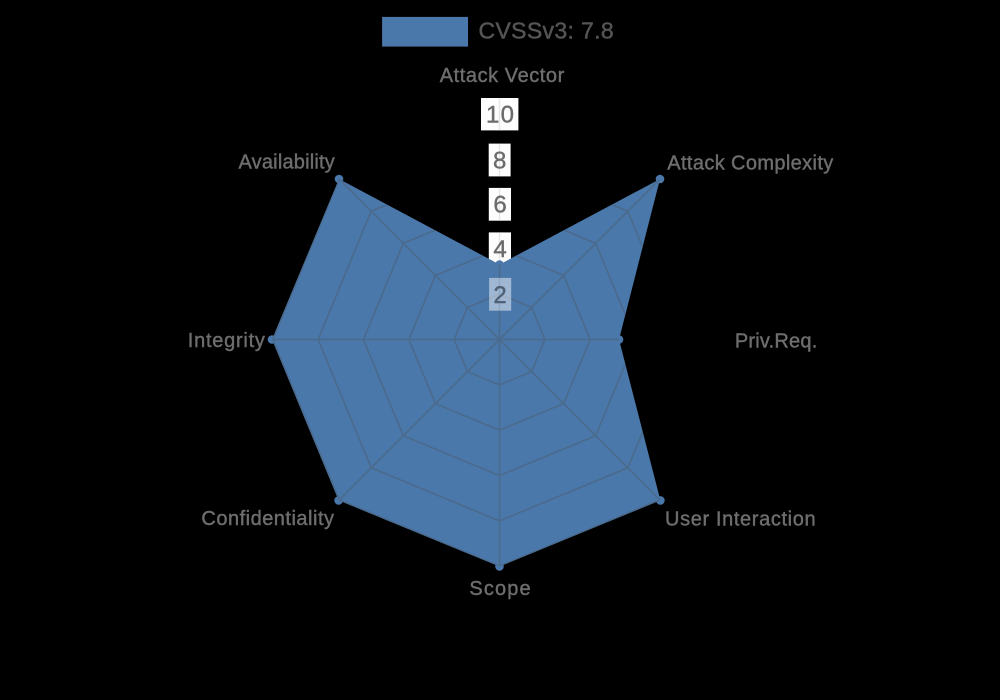  What do you see at coordinates (500, 589) in the screenshot?
I see `svg-text: Scope` at bounding box center [500, 589].